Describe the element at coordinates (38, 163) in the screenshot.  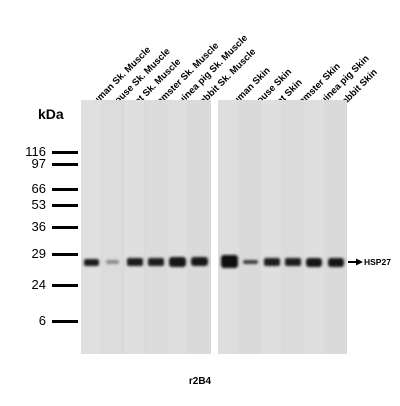
I see `marker-label: 97` at that location.